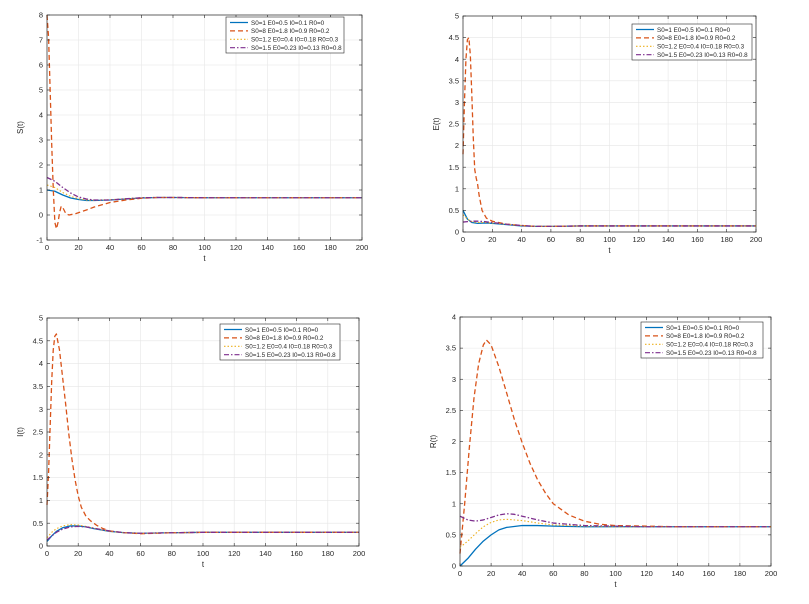 This screenshot has height=604, width=809. I want to click on x-tick-label: 100, so click(615, 573).